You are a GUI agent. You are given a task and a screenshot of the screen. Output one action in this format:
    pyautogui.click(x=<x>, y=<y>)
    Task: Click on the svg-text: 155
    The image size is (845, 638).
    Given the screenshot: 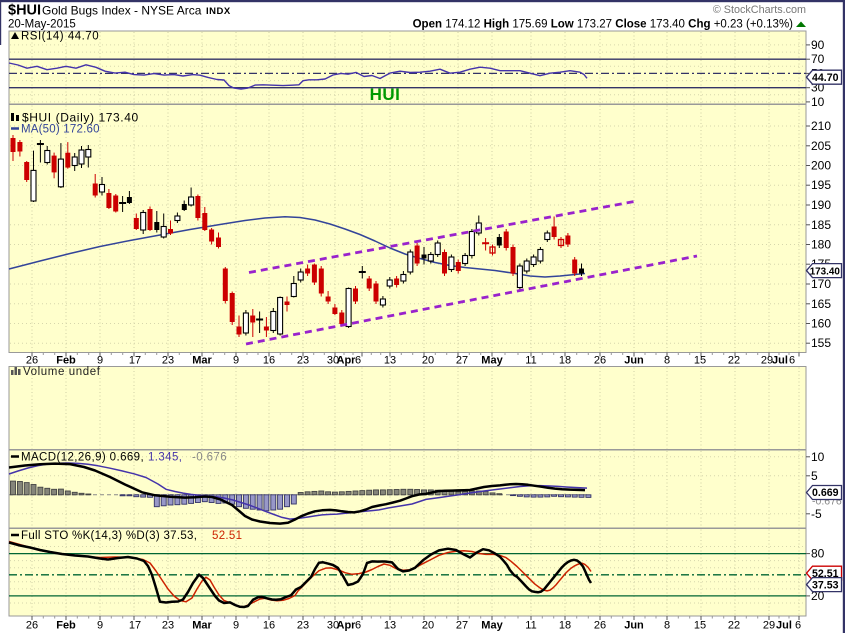 What is the action you would take?
    pyautogui.click(x=821, y=343)
    